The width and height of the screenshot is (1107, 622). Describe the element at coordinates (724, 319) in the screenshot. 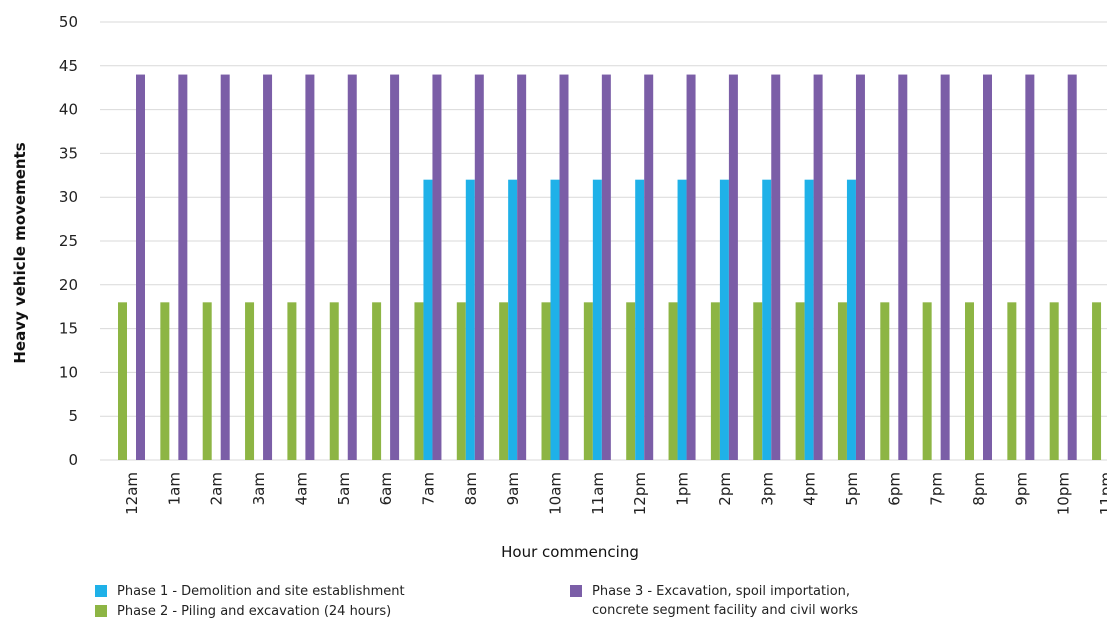

I see `bar-phase-1-2pm` at that location.